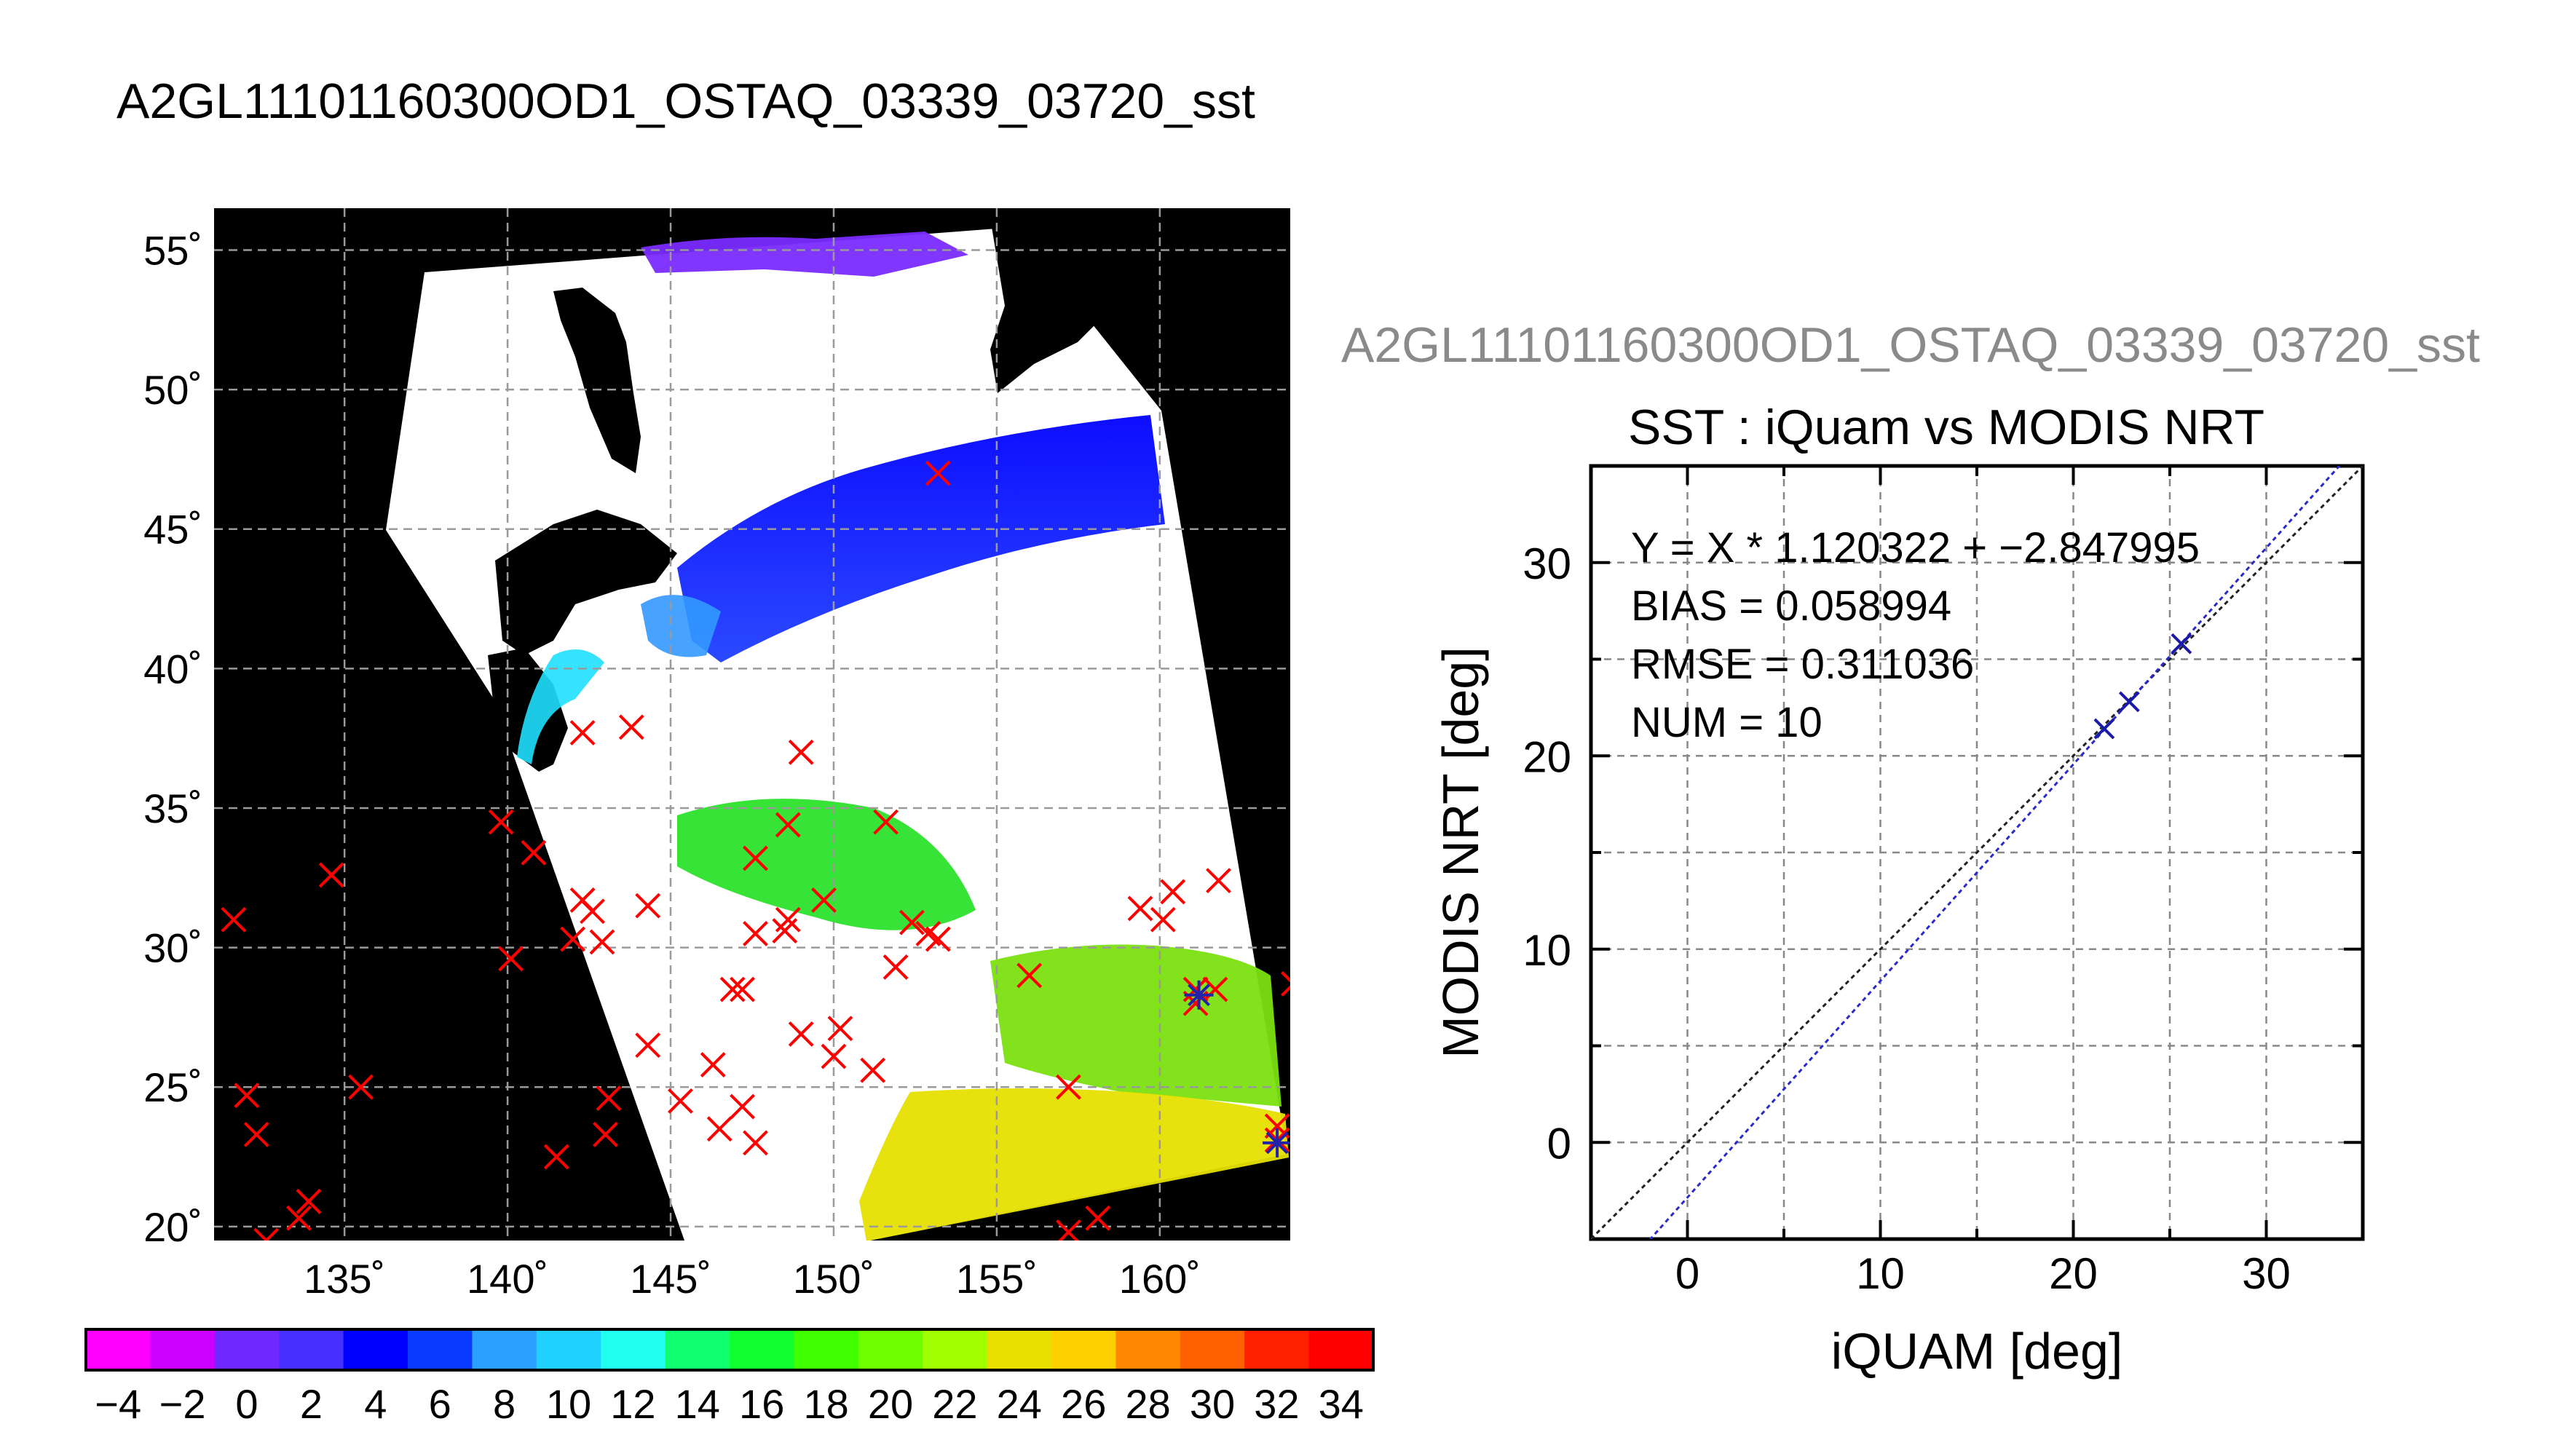 Image resolution: width=2555 pixels, height=1456 pixels. I want to click on colorbar-tick-label: 6, so click(440, 1404).